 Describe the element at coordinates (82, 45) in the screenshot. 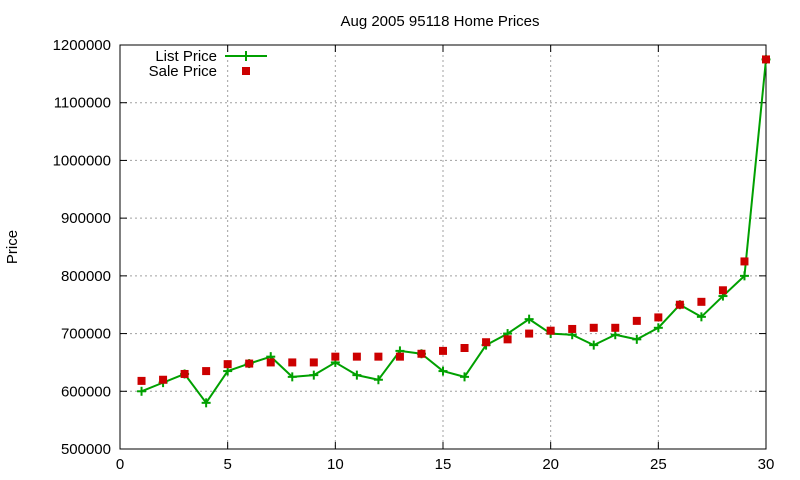

I see `y-tick-label: 1200000` at that location.